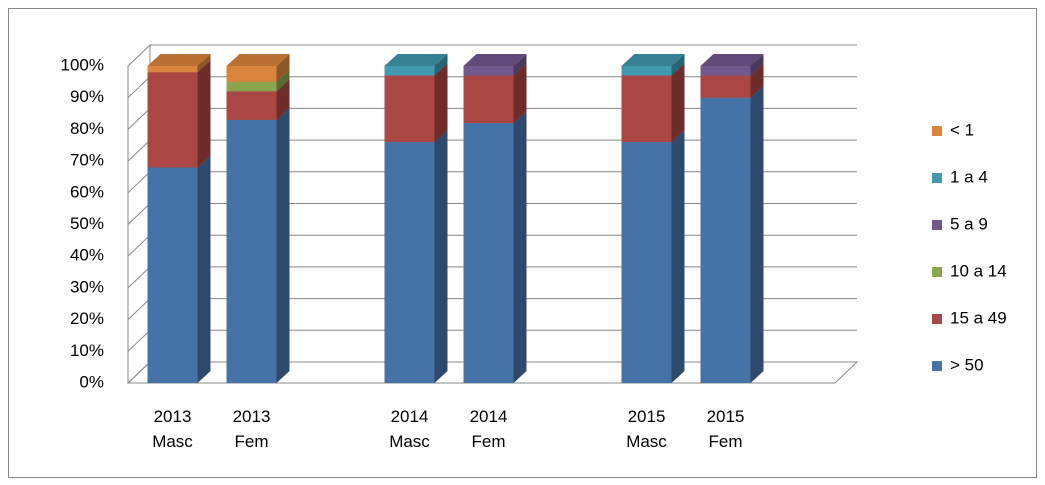  Describe the element at coordinates (87, 318) in the screenshot. I see `y-tick-label: 20%` at that location.